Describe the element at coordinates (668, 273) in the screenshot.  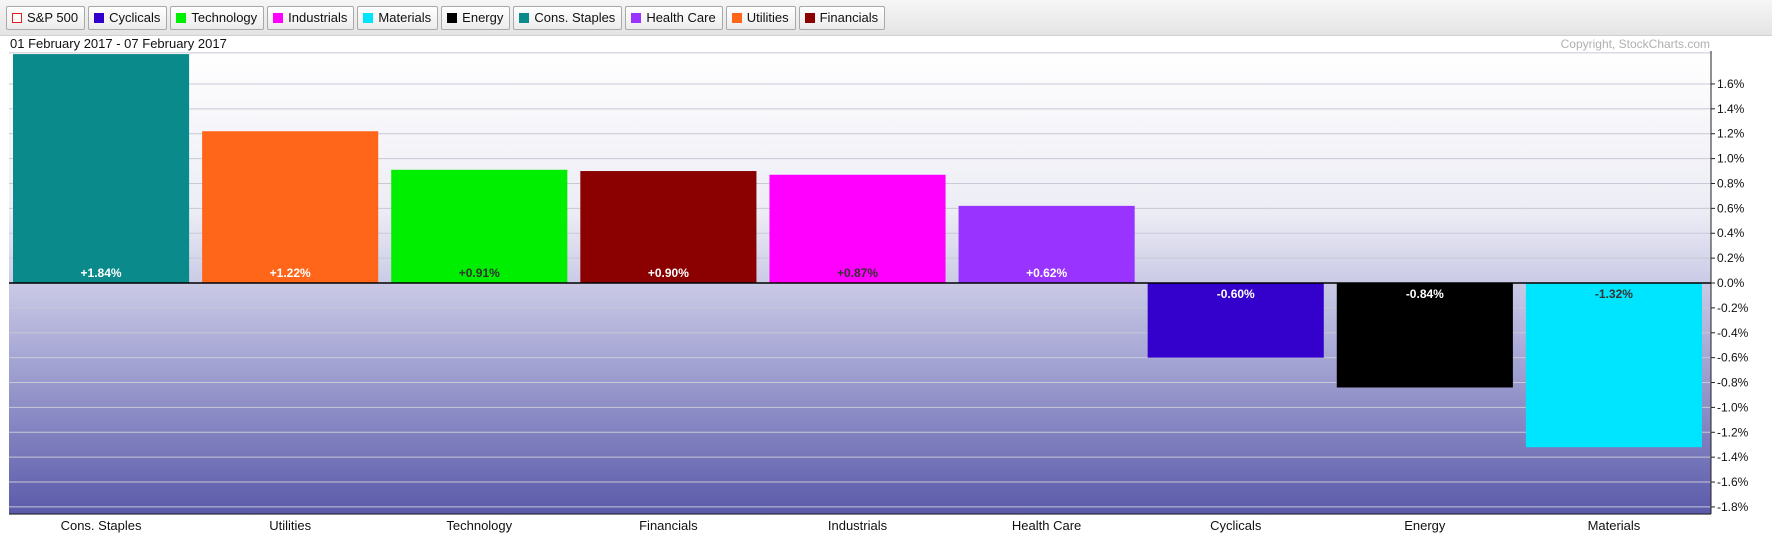
I see `bar-value-label: +0.90%` at that location.